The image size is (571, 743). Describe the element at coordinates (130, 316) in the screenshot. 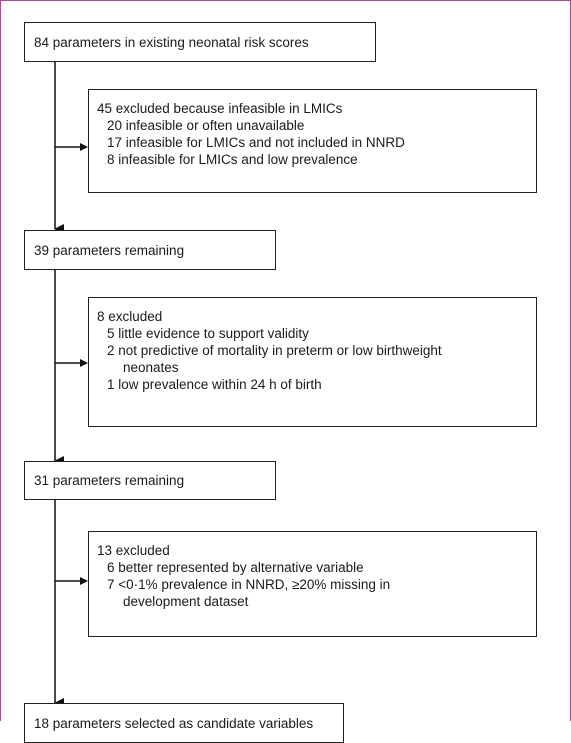

I see `exclusion-title: 8 excluded` at that location.